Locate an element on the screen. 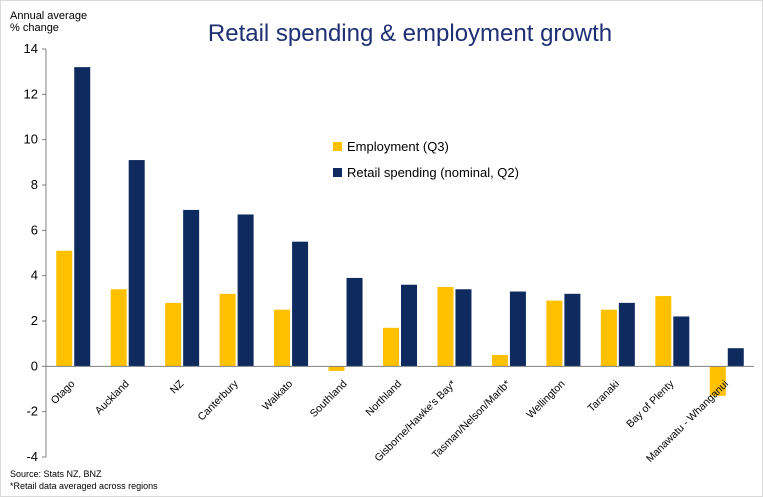  x-tick-label: Auckland is located at coordinates (112, 397).